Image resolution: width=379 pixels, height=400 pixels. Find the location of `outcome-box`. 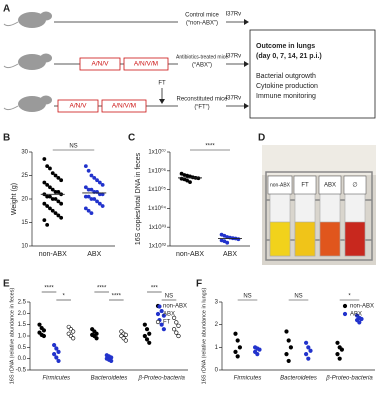

outcome-box is located at coordinates (312, 74).